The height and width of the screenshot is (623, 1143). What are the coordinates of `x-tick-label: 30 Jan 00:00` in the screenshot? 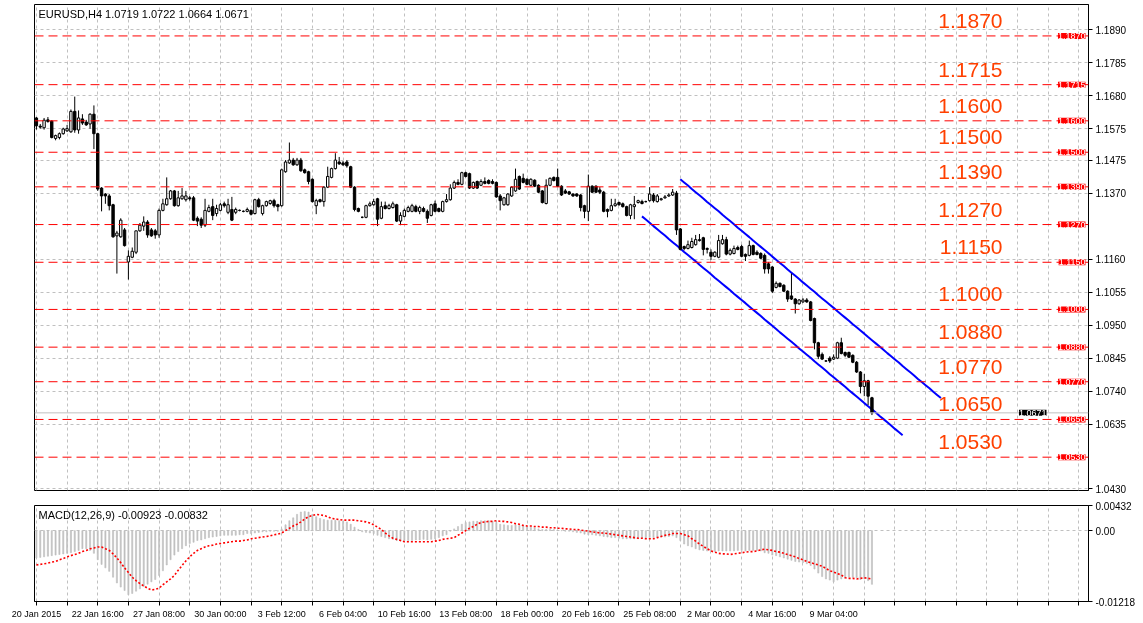 It's located at (220, 613).